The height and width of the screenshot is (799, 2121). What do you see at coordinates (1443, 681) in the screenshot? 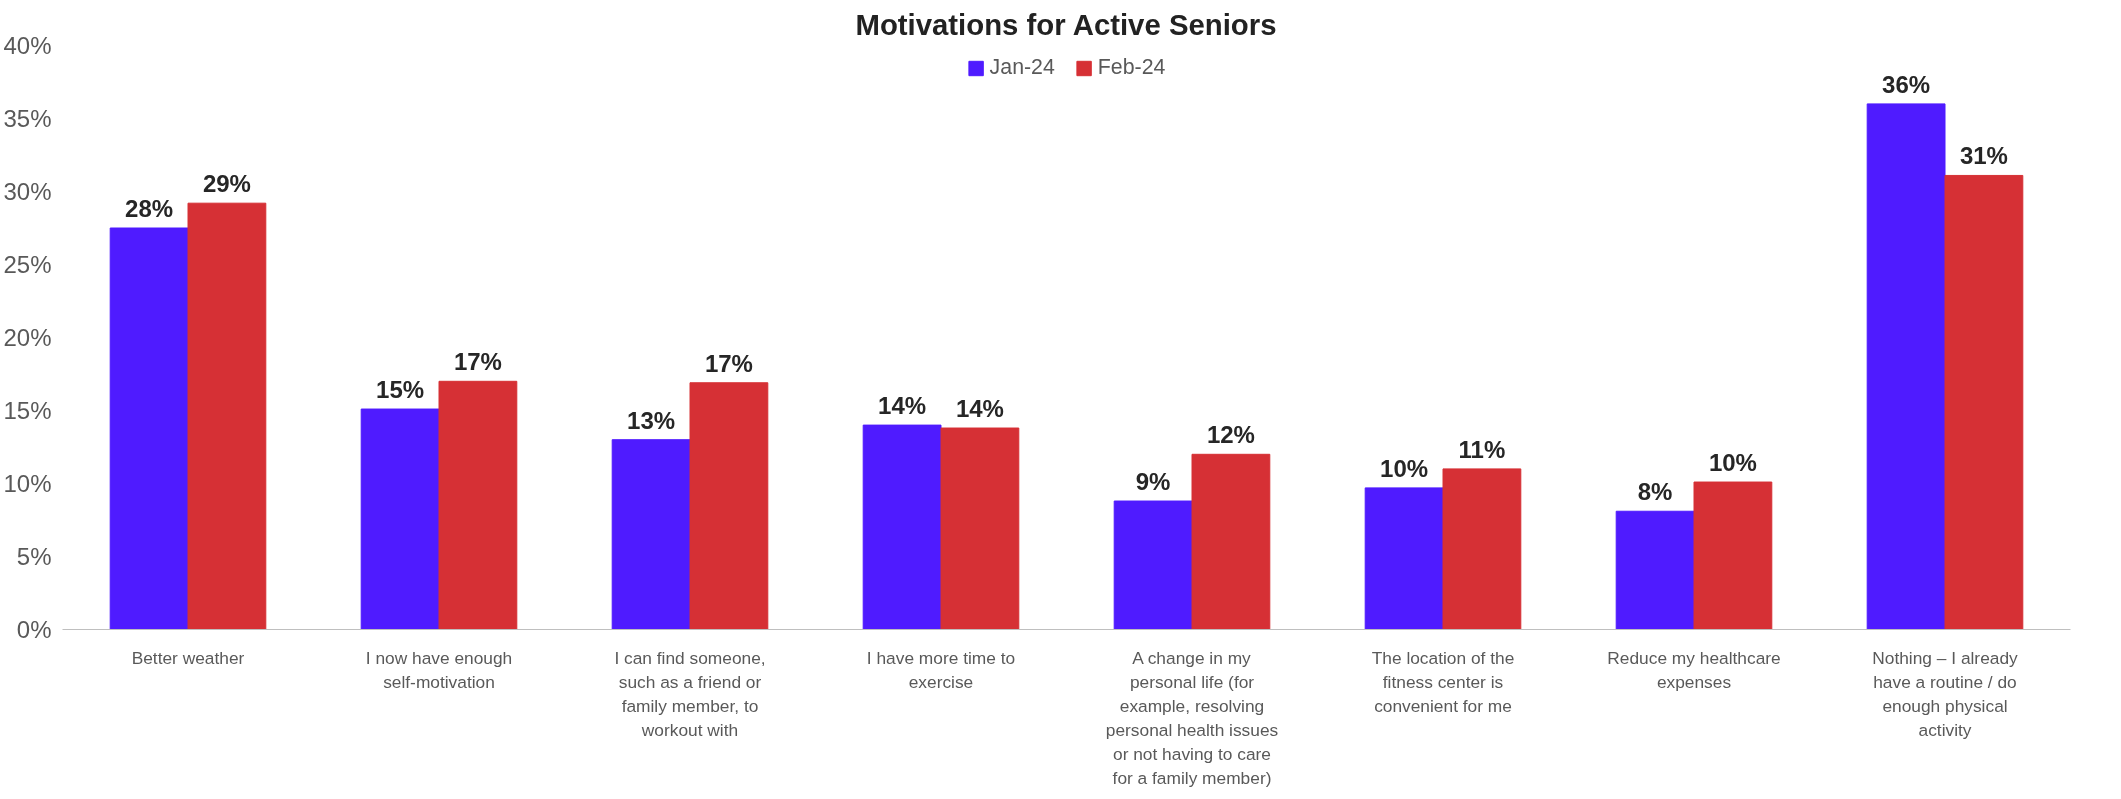
I see `x-tick-label: The location of the fitness center is convenient for me` at bounding box center [1443, 681].